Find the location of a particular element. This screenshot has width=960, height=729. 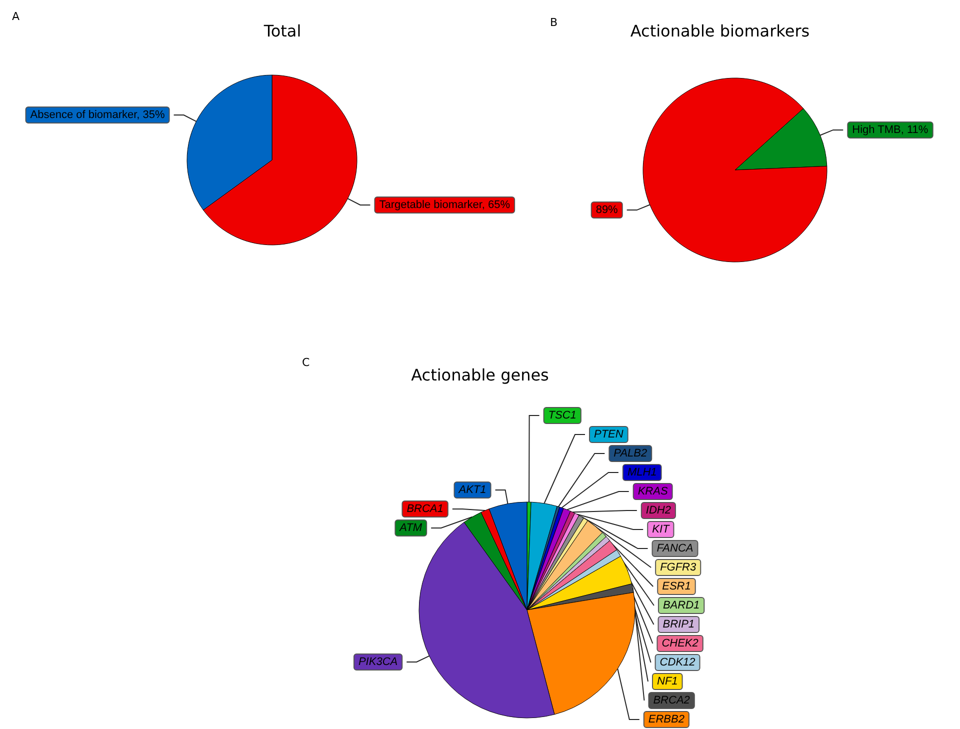

text: C is located at coordinates (306, 362).